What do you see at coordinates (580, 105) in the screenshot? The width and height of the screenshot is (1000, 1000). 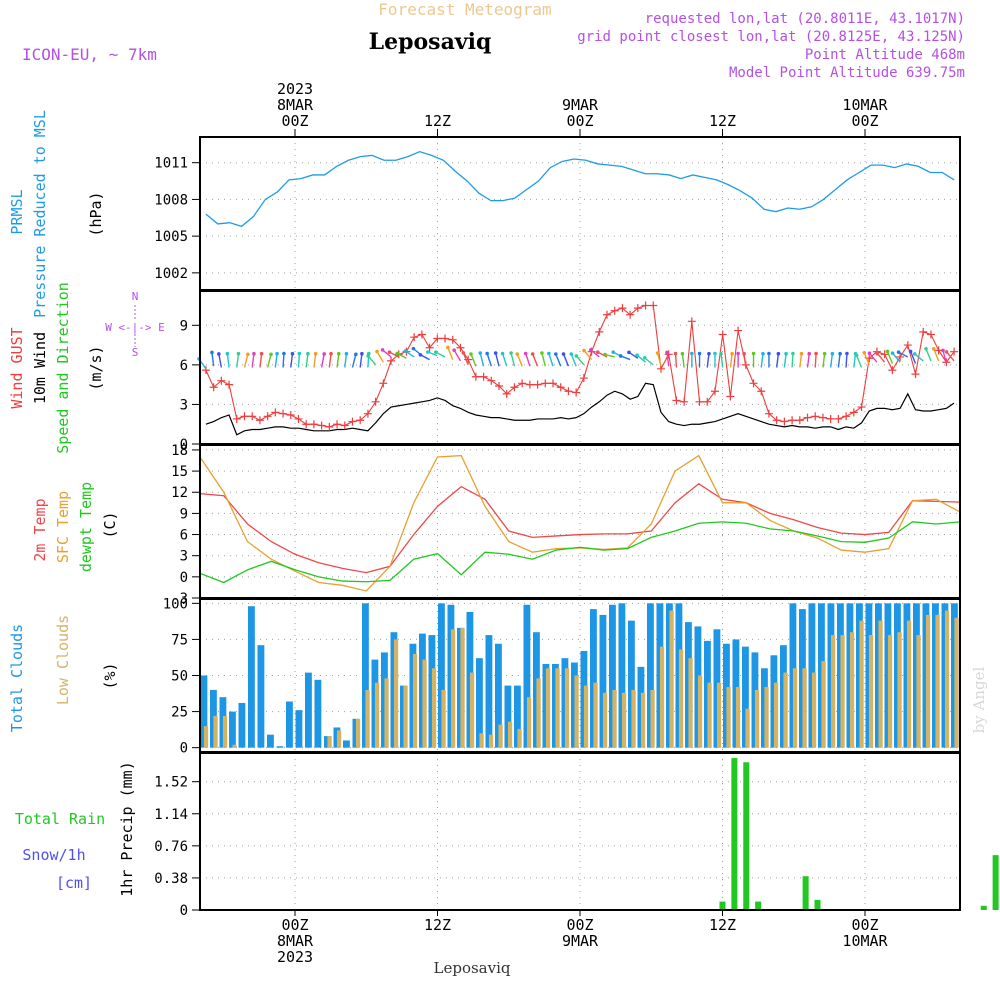 I see `top-time-label: 9MAR` at bounding box center [580, 105].